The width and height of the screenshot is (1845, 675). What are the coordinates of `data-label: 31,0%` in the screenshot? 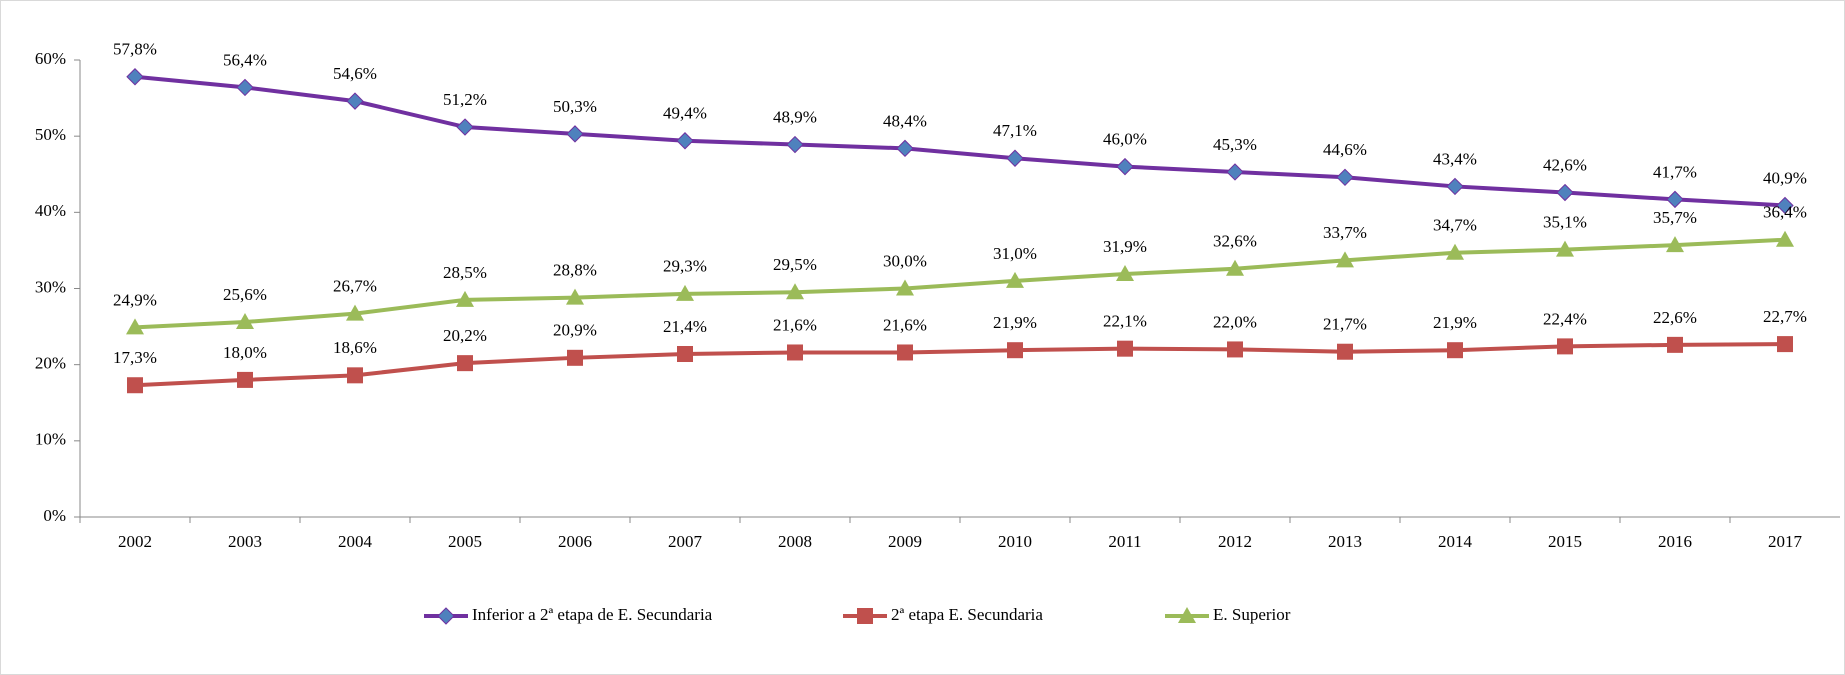 It's located at (1015, 253).